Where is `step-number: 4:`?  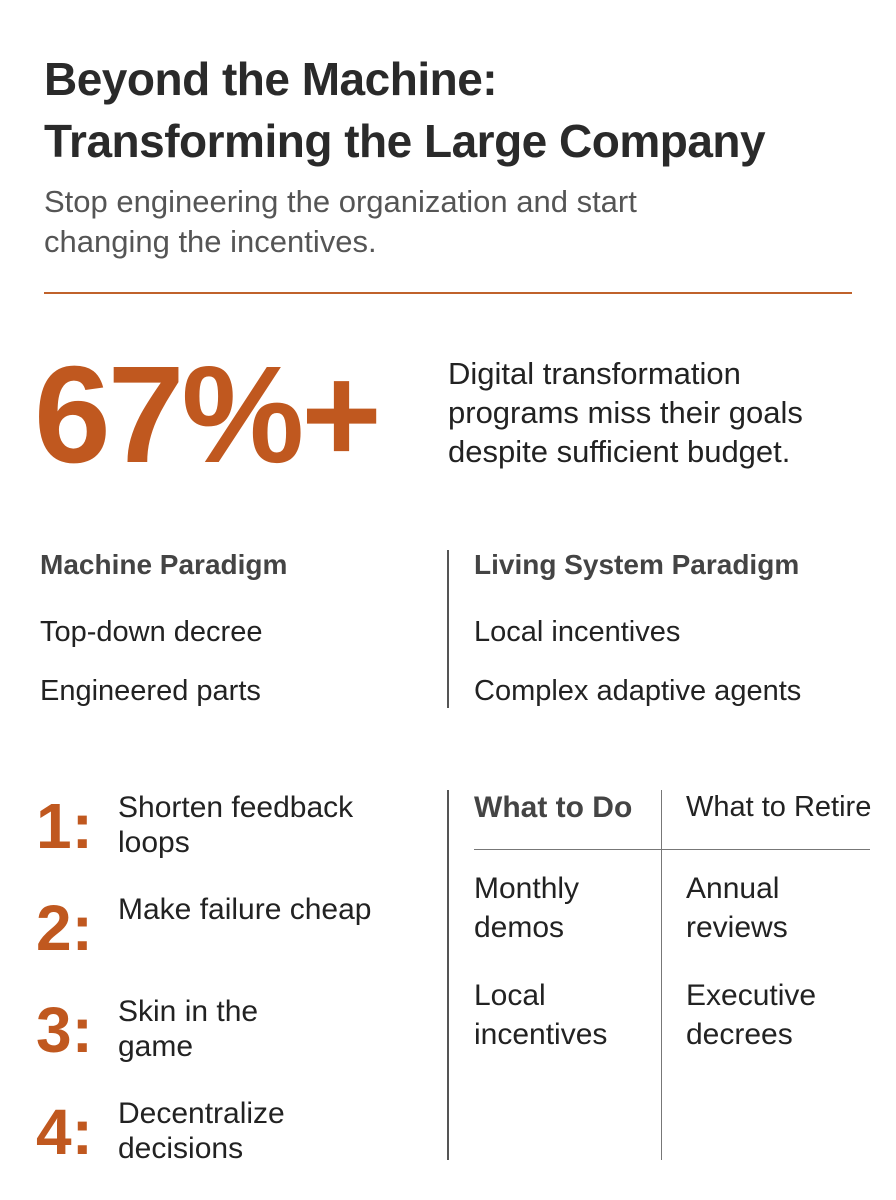 step-number: 4: is located at coordinates (64, 1132).